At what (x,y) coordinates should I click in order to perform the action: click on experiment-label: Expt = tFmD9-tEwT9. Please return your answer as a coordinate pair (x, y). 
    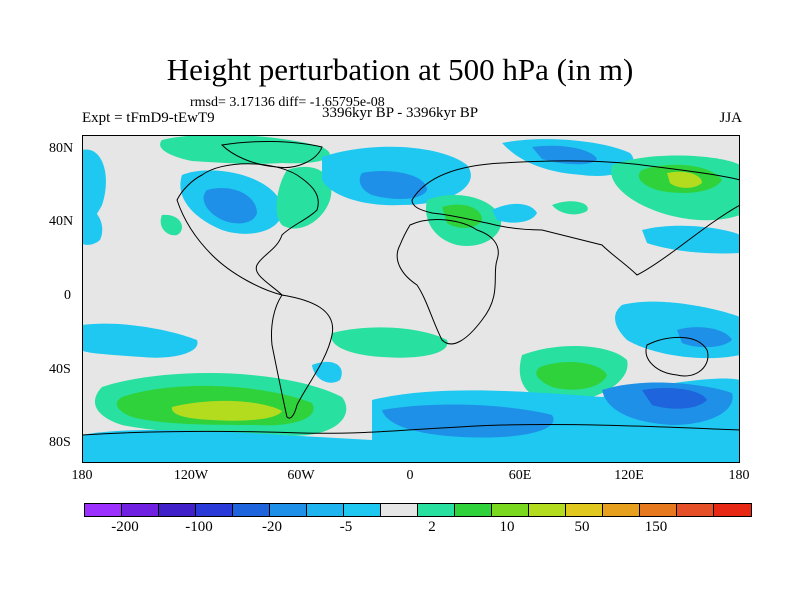
    Looking at the image, I should click on (148, 118).